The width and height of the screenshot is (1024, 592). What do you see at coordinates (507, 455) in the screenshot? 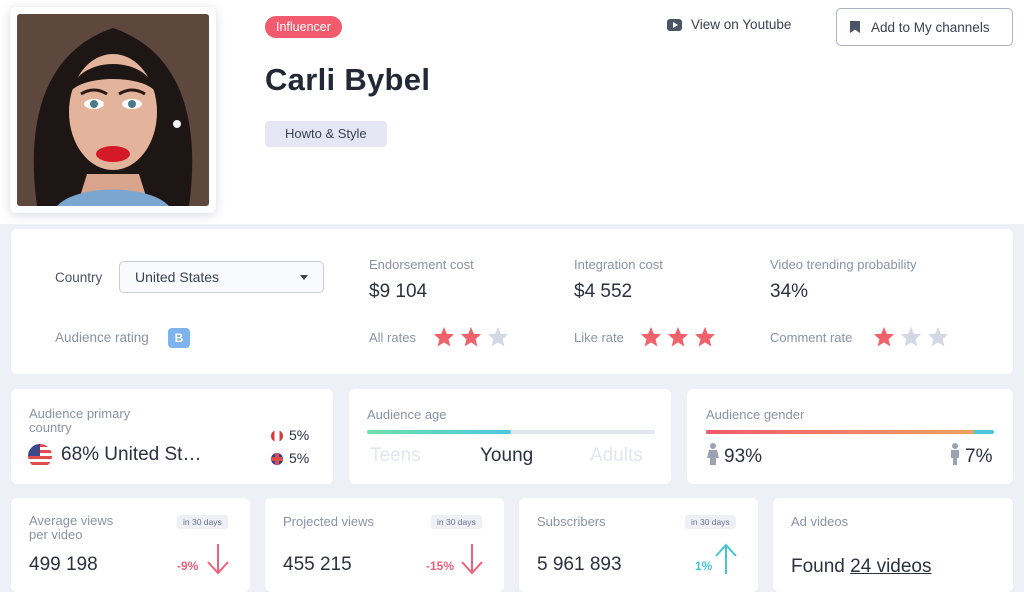
I see `age-young-label: Young` at bounding box center [507, 455].